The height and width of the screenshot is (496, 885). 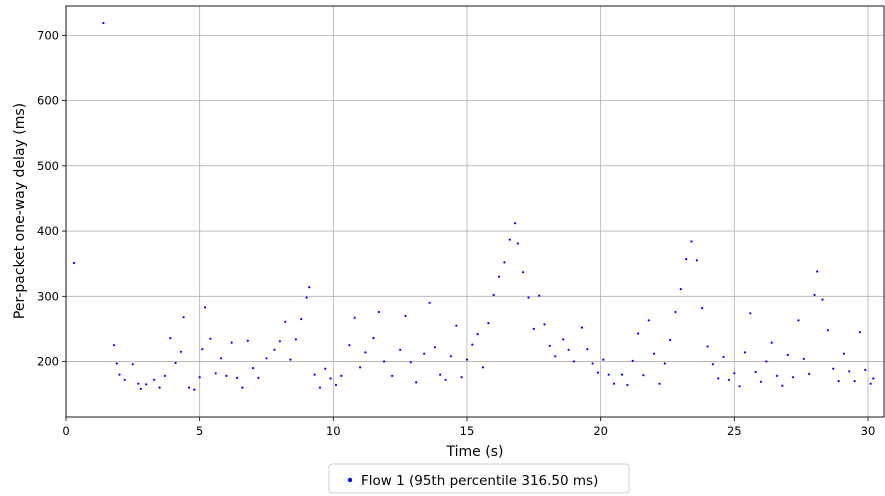 I want to click on x-tick-label: 30, so click(x=868, y=431).